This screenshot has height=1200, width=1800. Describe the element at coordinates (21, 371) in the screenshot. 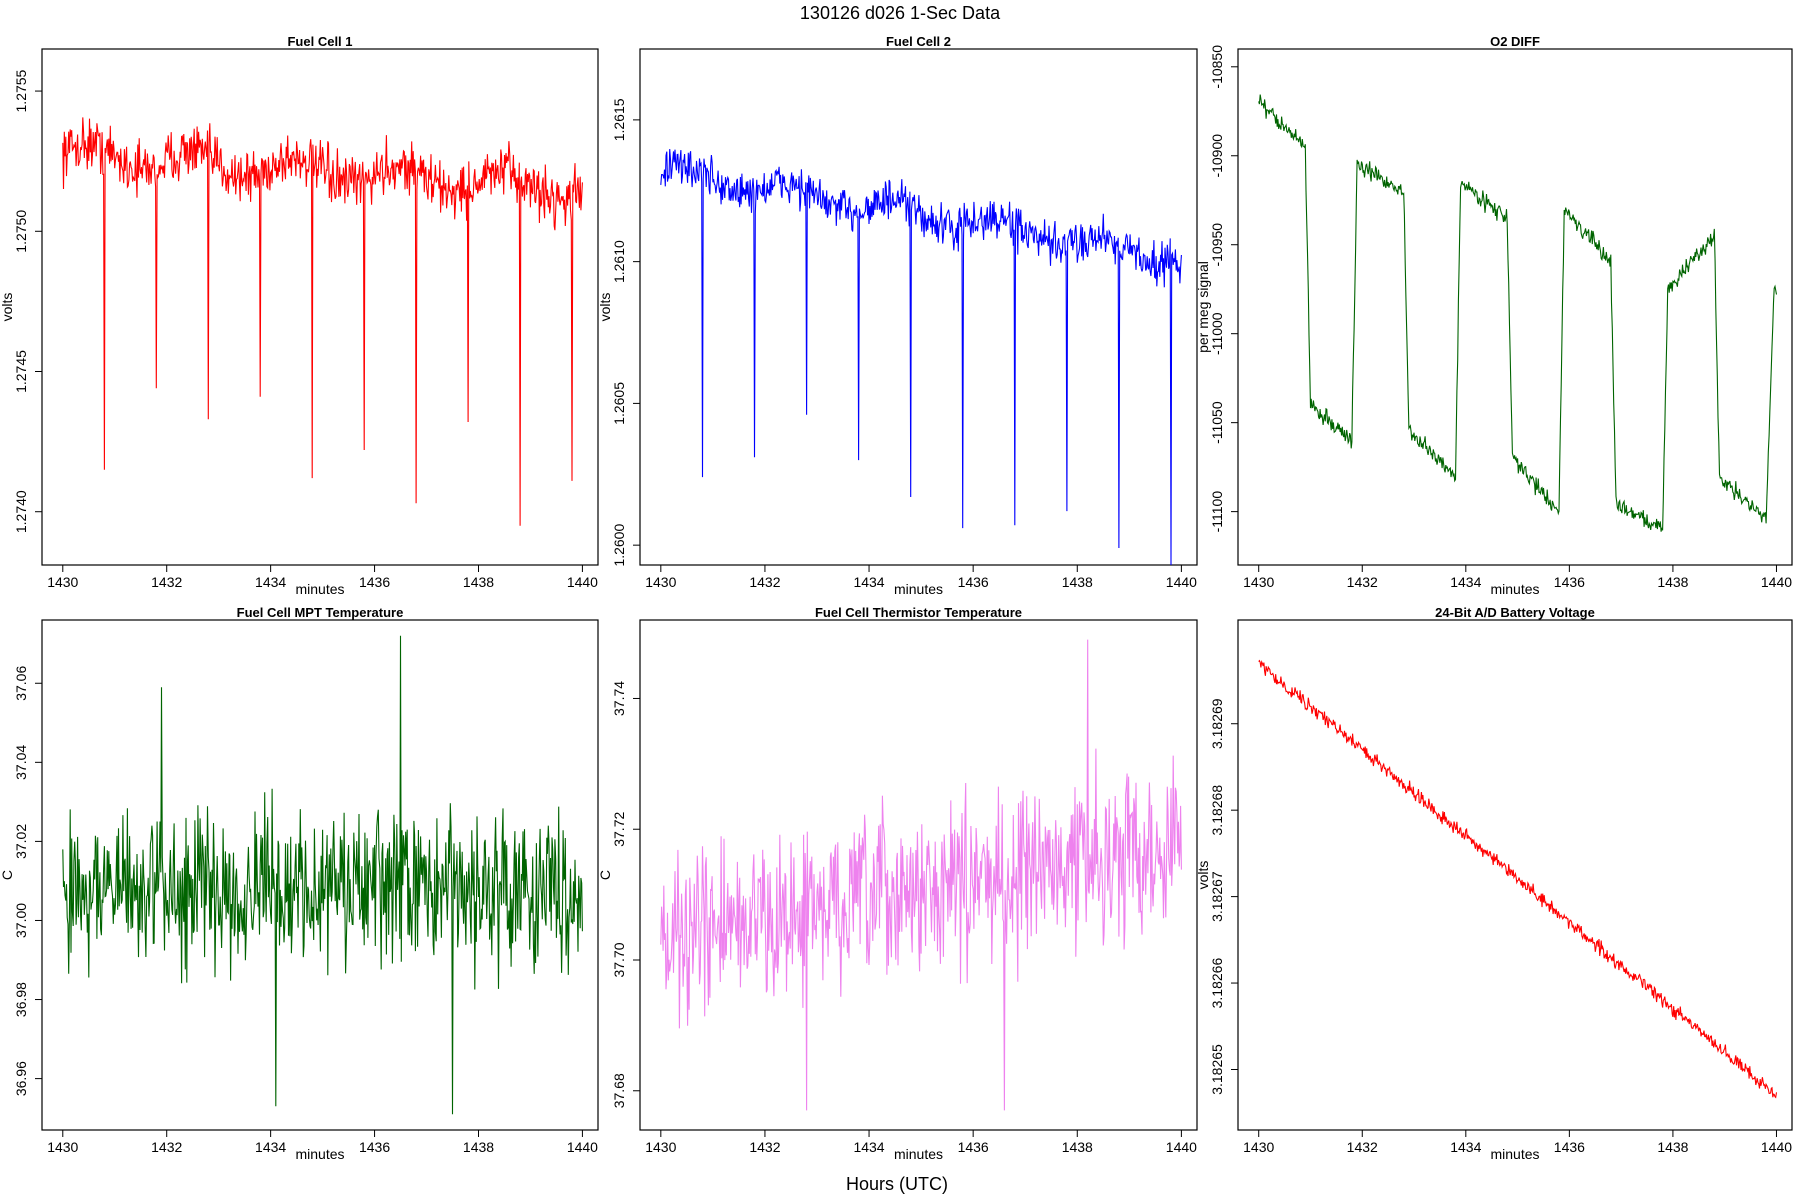

I see `y-tick-label: 1.2745` at that location.